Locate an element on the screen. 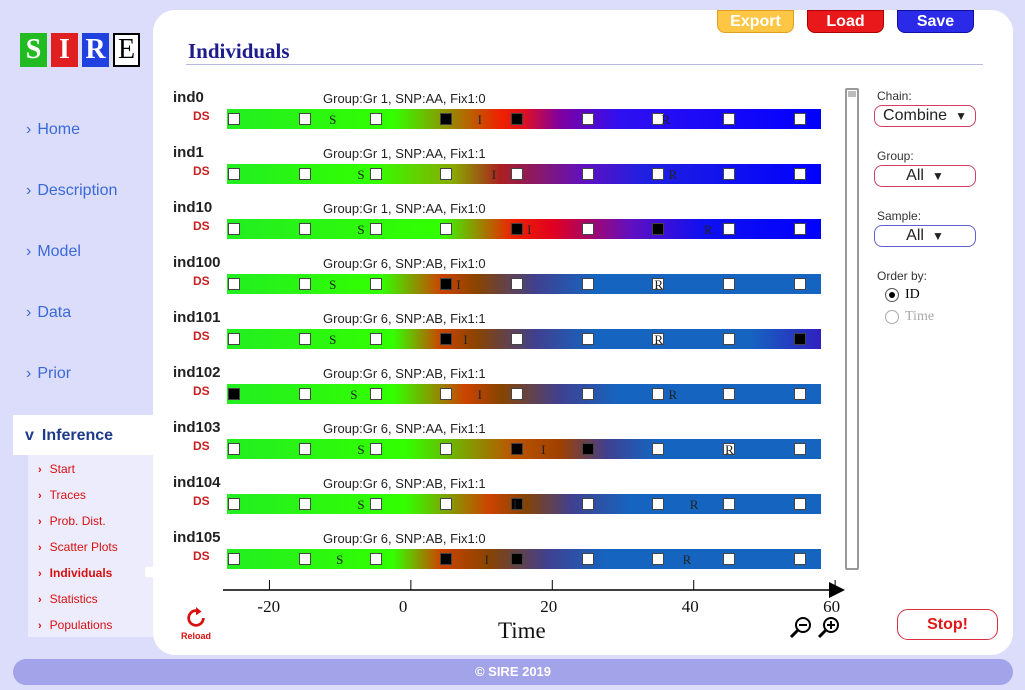  subnav-populations: › Populations is located at coordinates (75, 625).